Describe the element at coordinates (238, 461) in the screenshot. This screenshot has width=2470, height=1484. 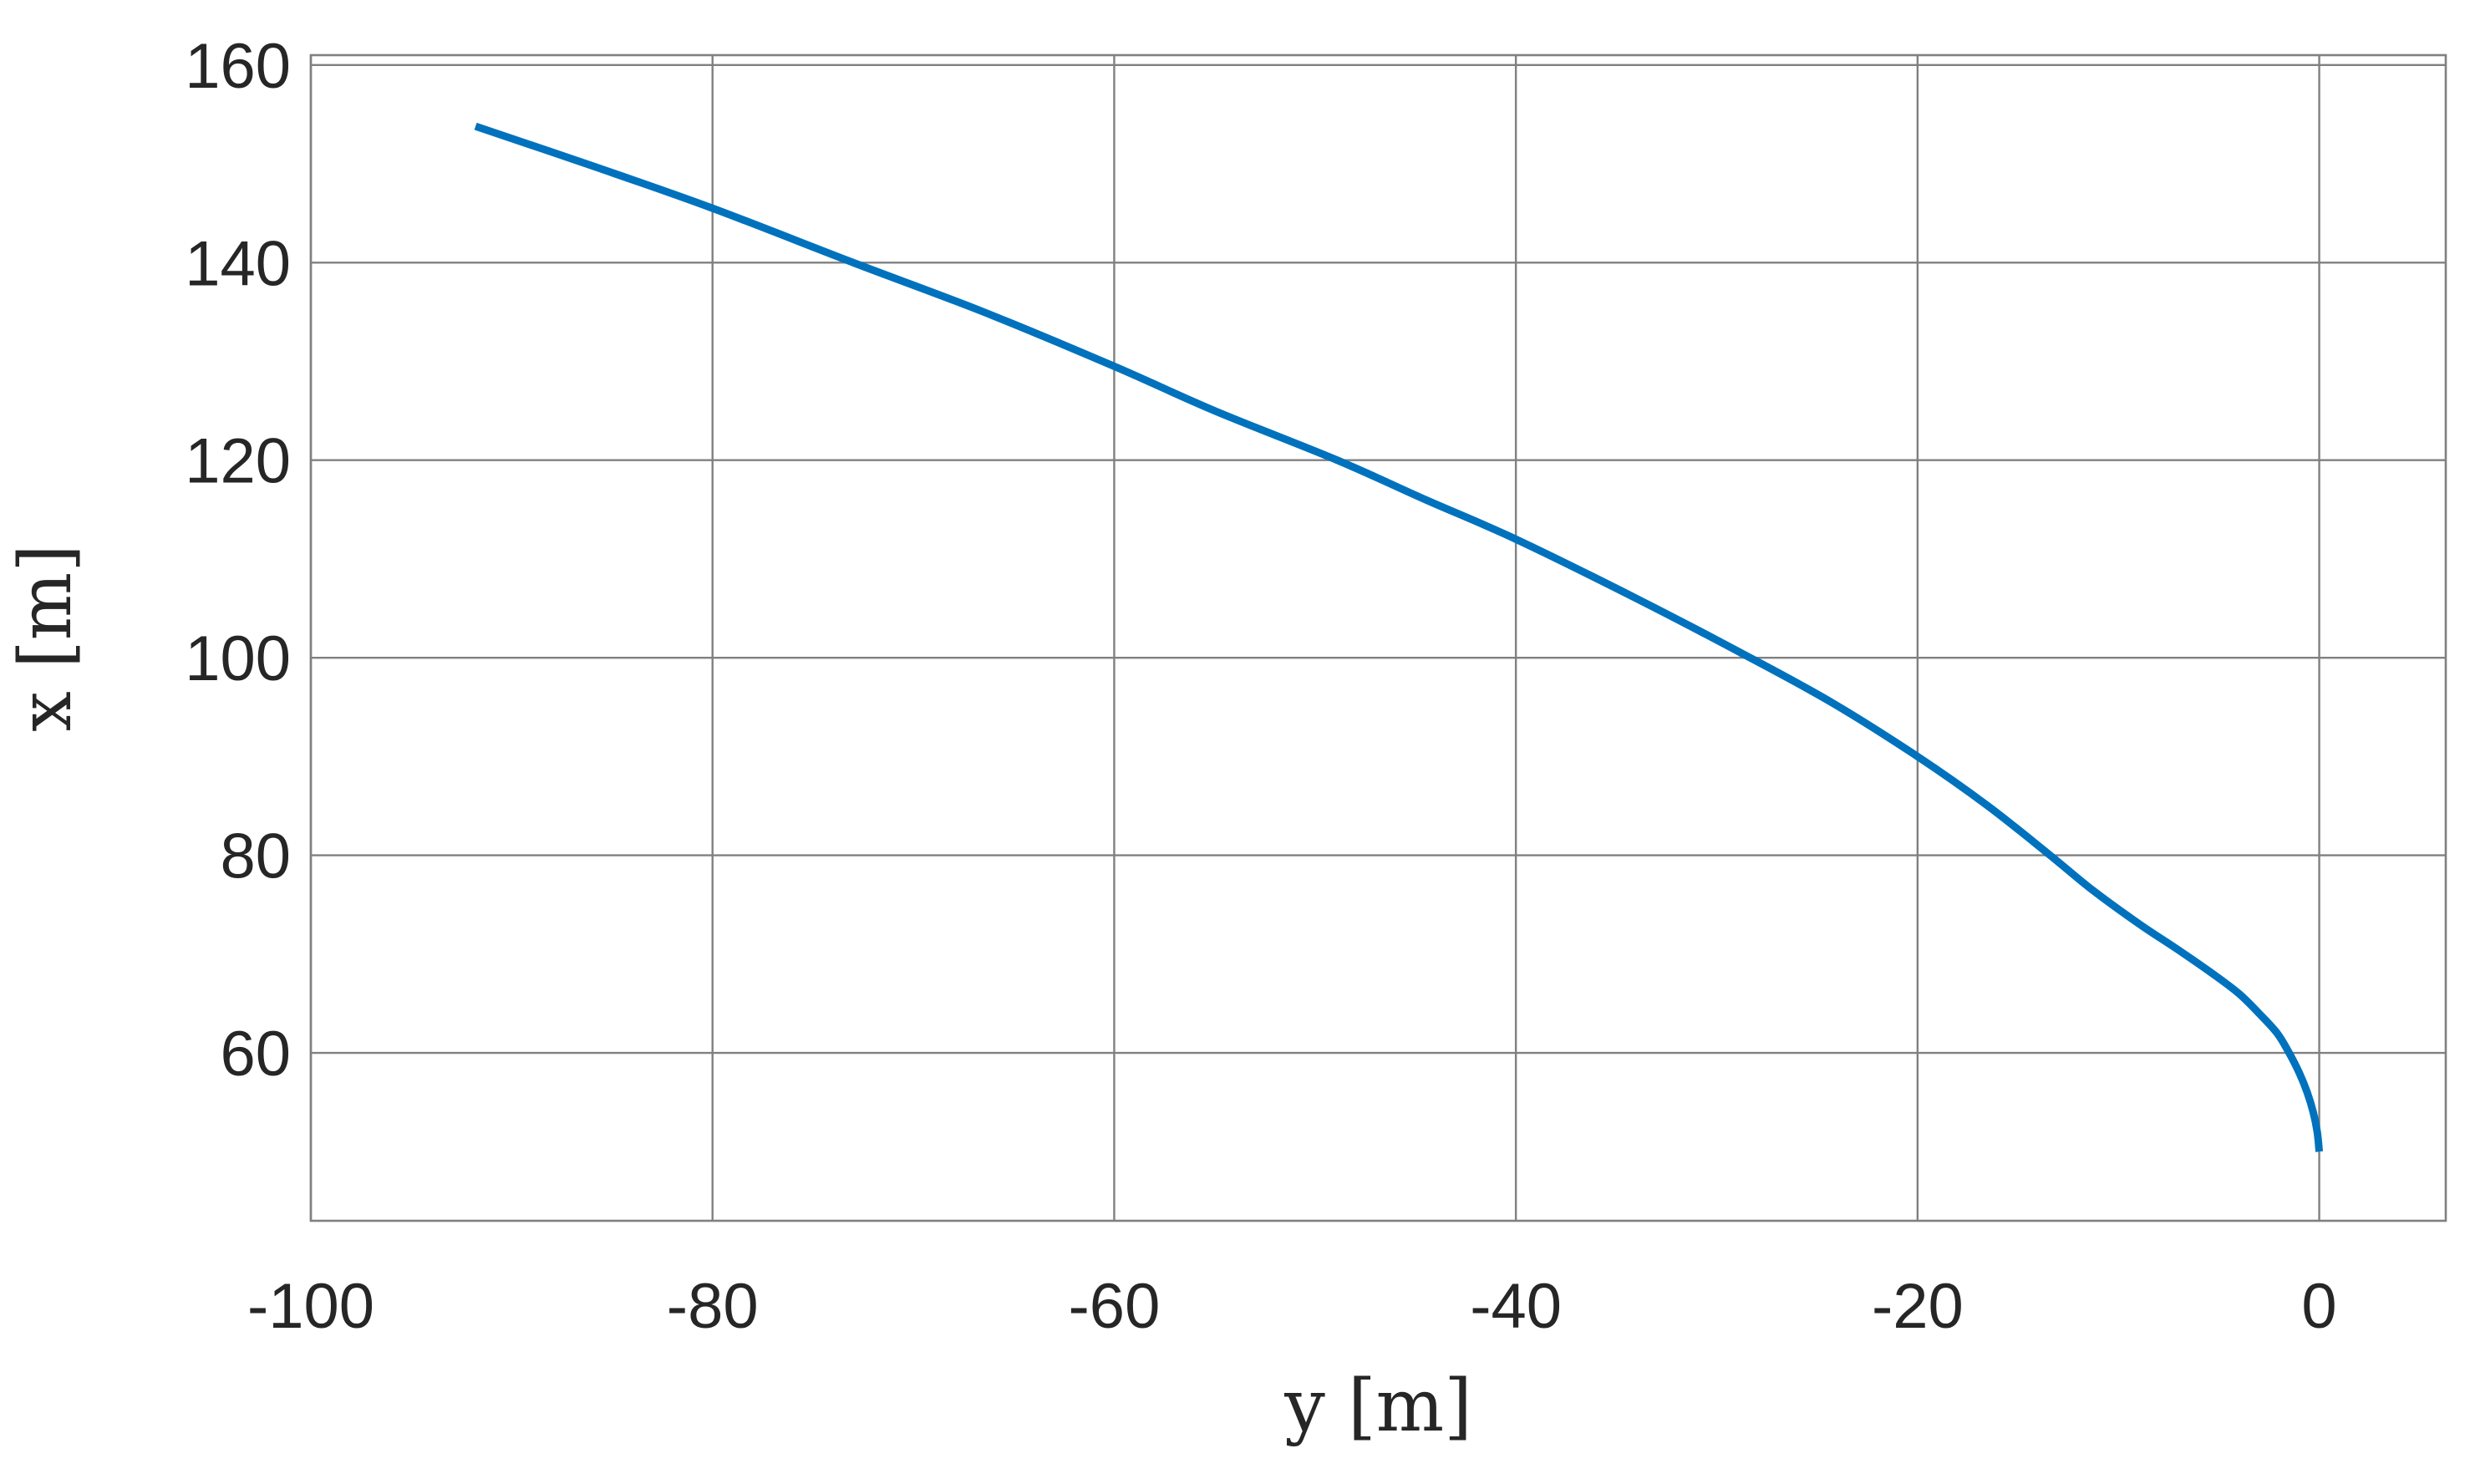
I see `y-tick-label: 120` at that location.